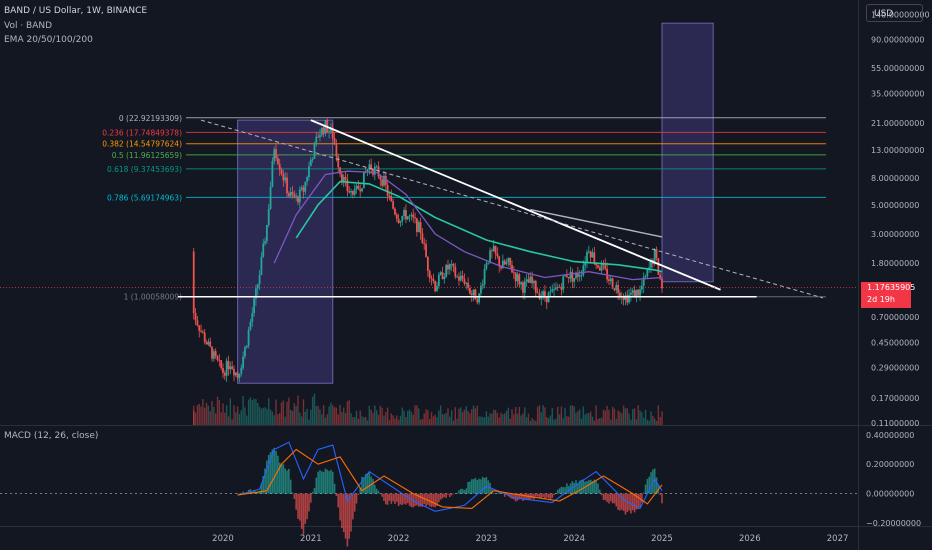 The height and width of the screenshot is (550, 932). I want to click on volume-legend: Vol · BAND, so click(28, 26).